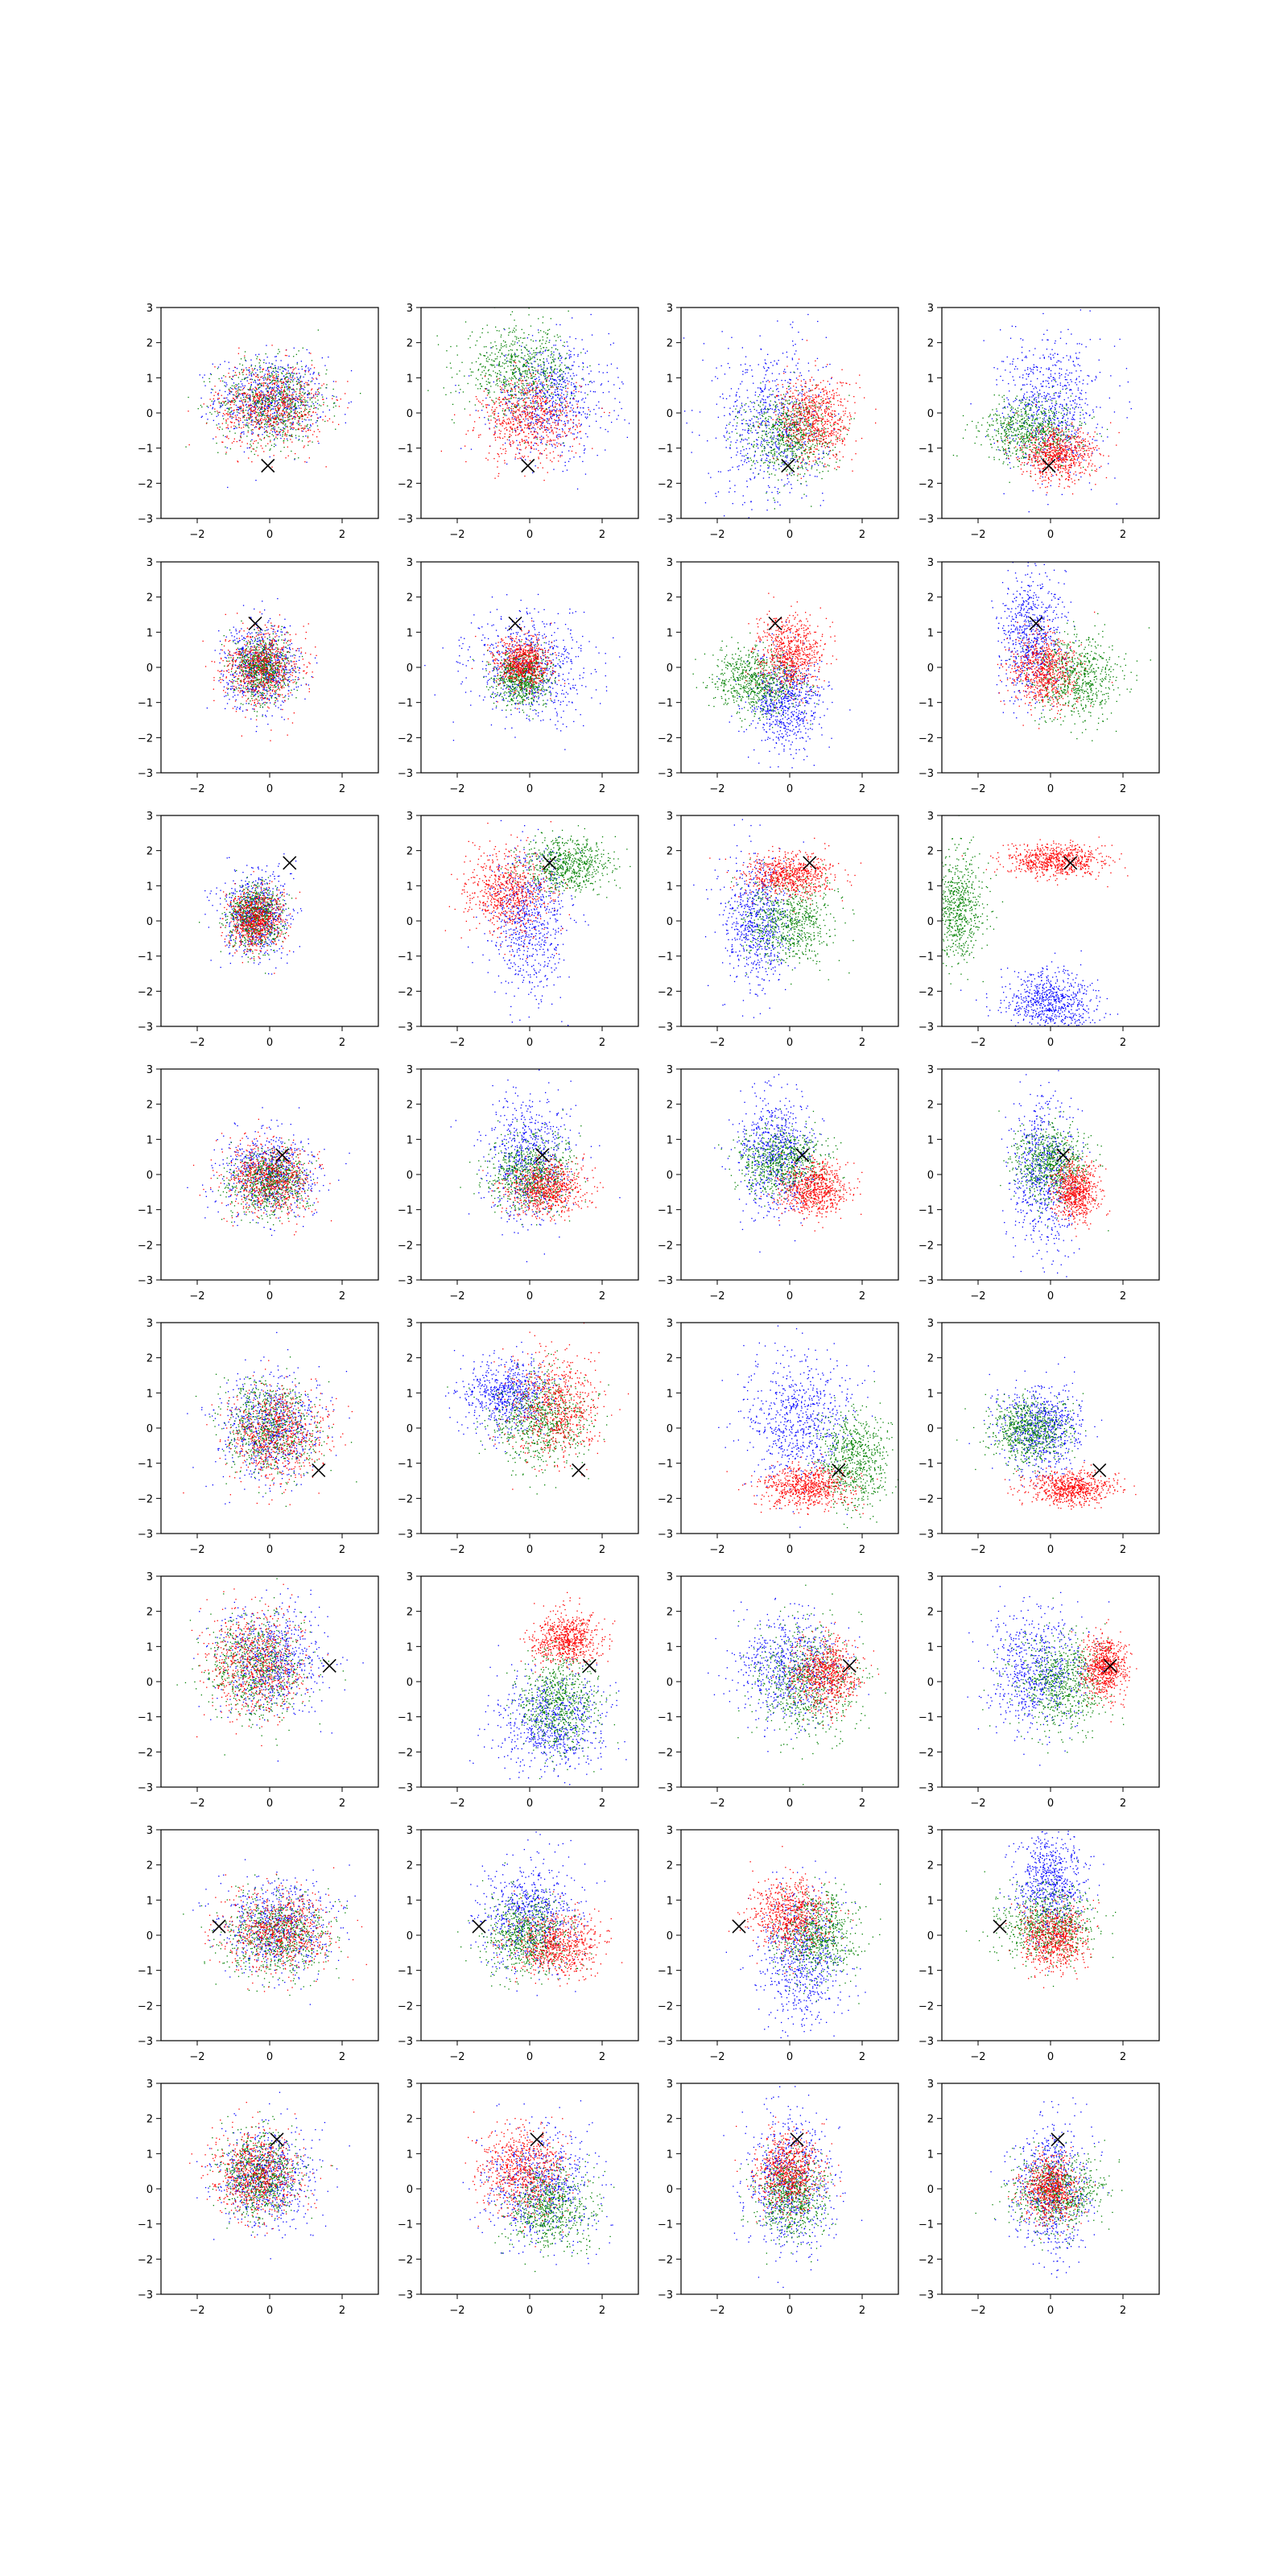  Describe the element at coordinates (529, 535) in the screenshot. I see `x-tick-label: 0` at that location.